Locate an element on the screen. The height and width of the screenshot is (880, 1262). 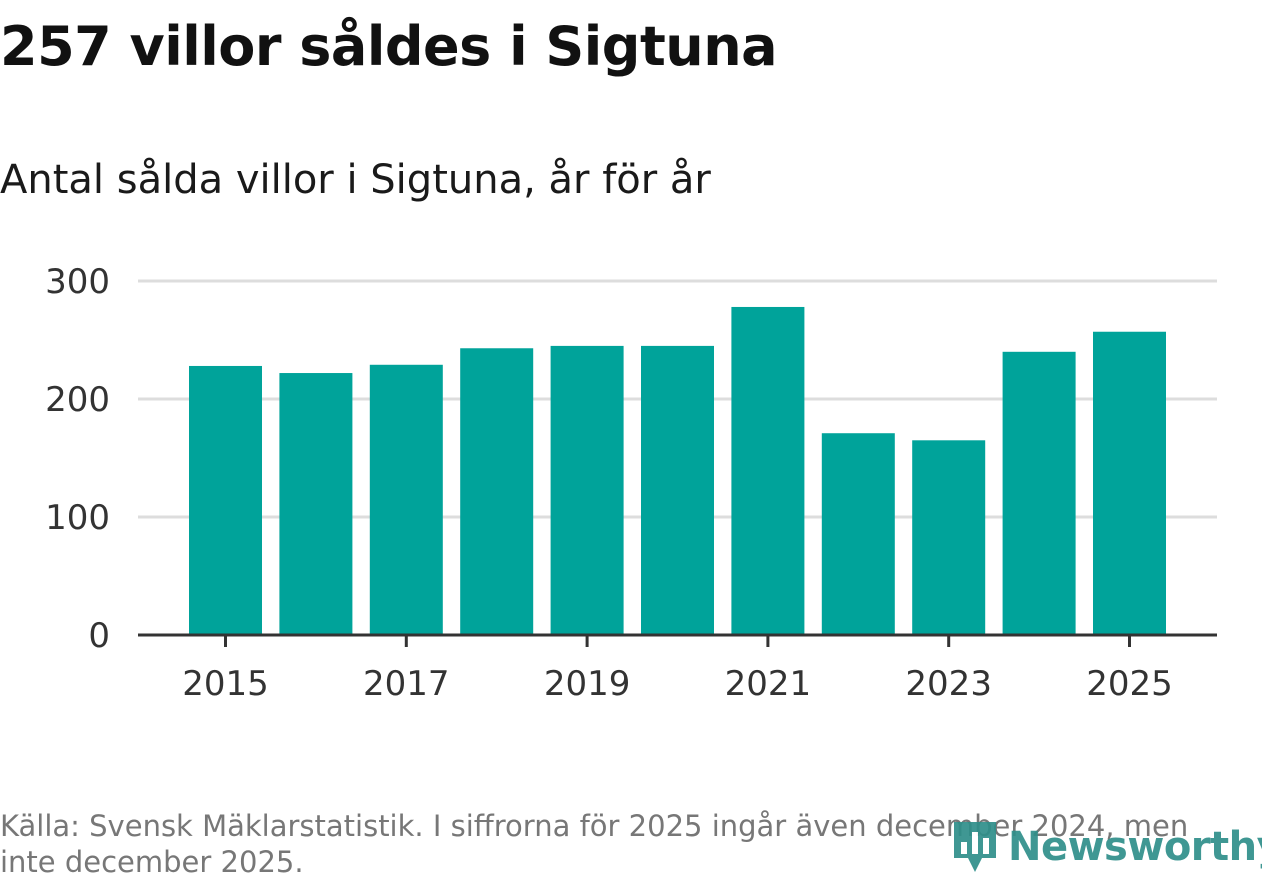
x-tick-label: 2017 is located at coordinates (406, 684).